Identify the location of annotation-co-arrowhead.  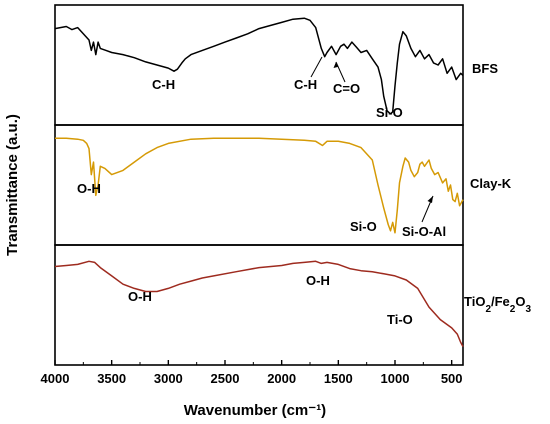
(336, 65).